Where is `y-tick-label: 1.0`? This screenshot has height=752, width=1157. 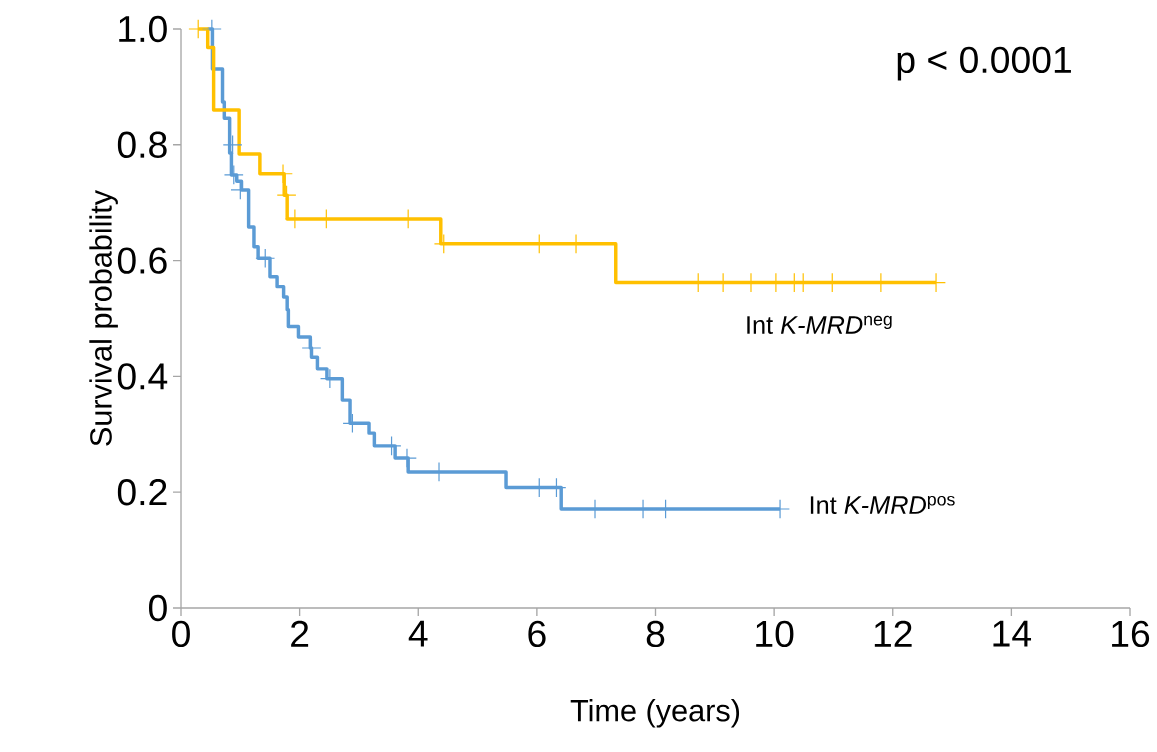
y-tick-label: 1.0 is located at coordinates (143, 29).